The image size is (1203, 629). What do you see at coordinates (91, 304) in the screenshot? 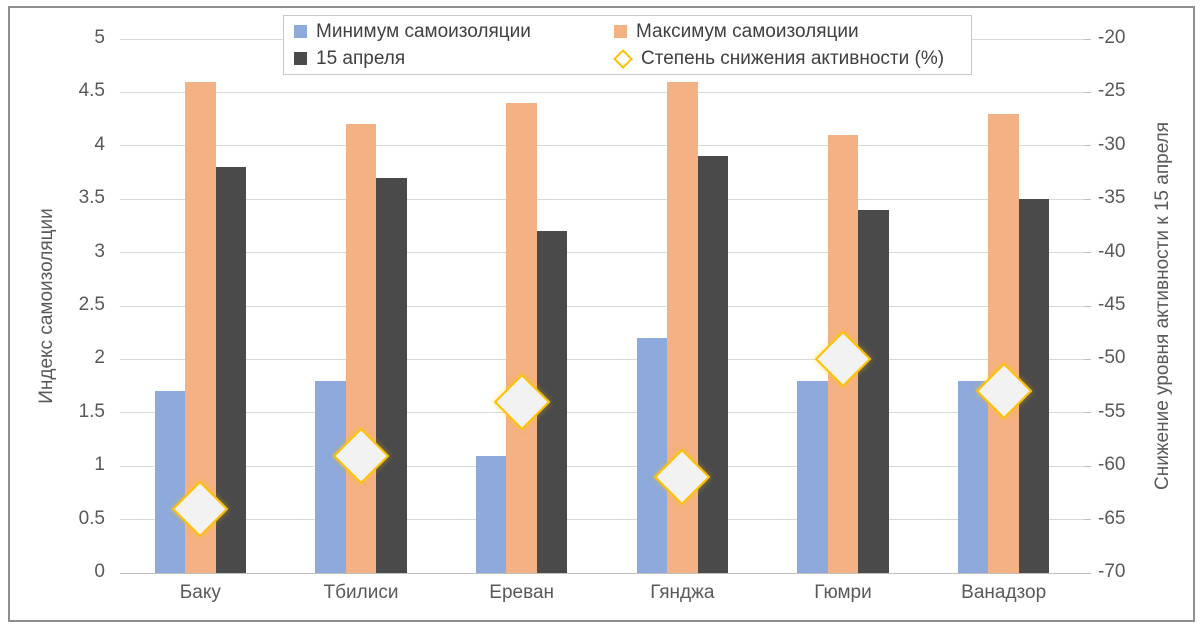
I see `y-axis-left-tick-label: 2.5` at bounding box center [91, 304].